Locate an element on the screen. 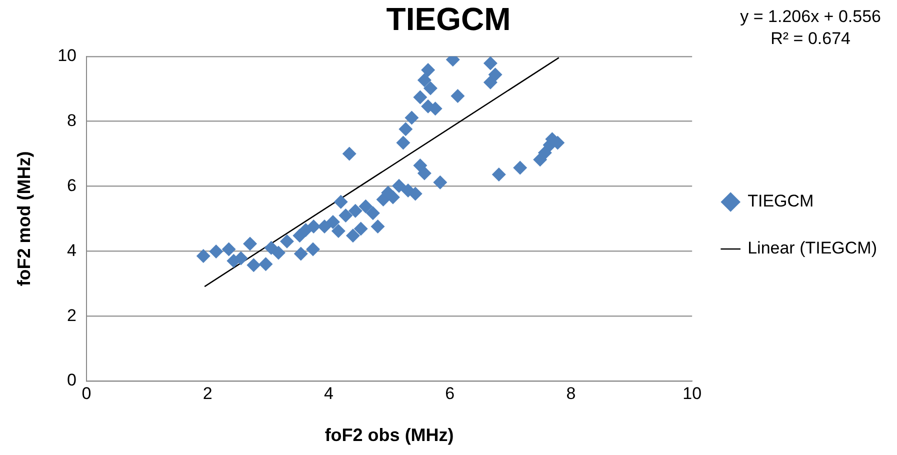 This screenshot has width=897, height=455. x-tick-label: 0 is located at coordinates (87, 393).